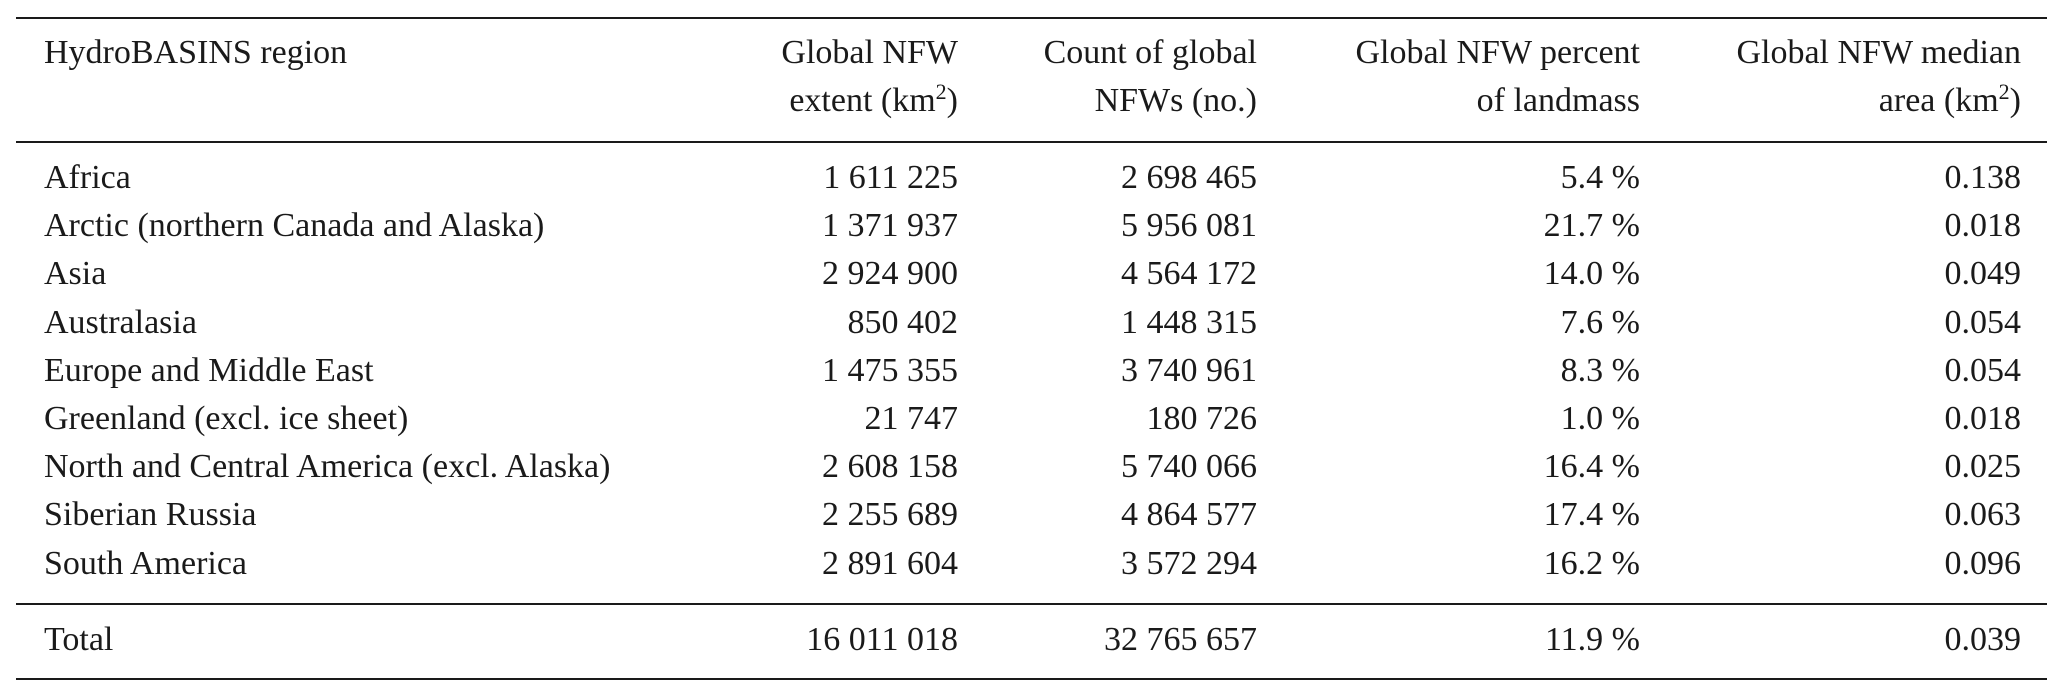 The image size is (2067, 697). I want to click on header-cell: NFWs (no.), so click(1176, 101).